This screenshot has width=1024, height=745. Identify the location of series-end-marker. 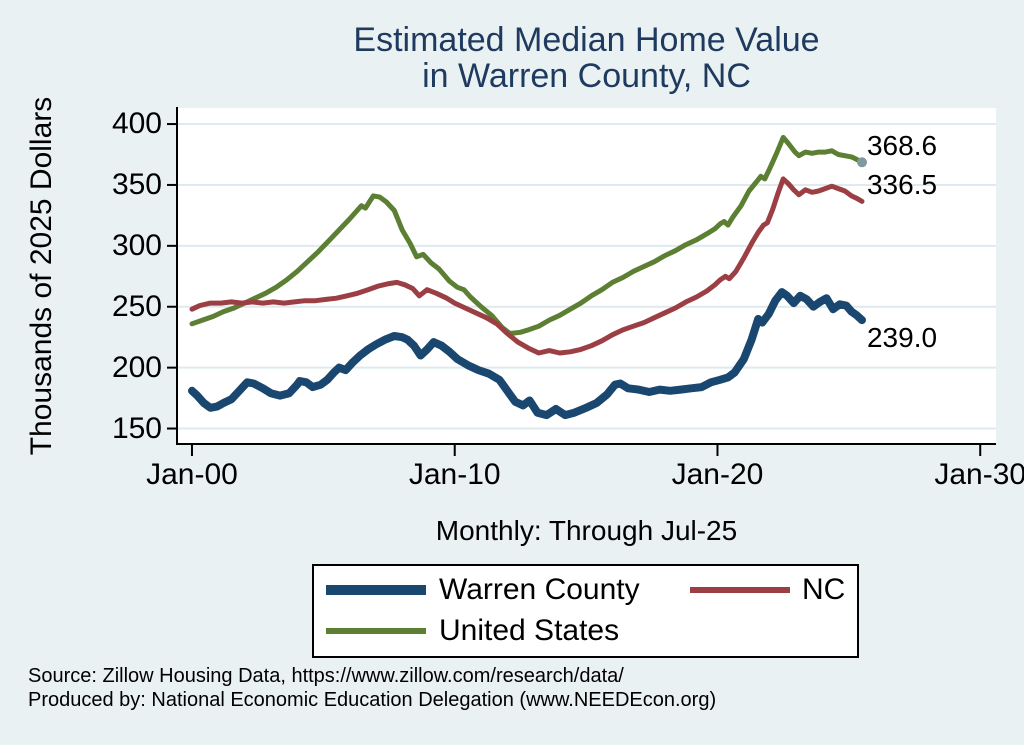
(861, 162).